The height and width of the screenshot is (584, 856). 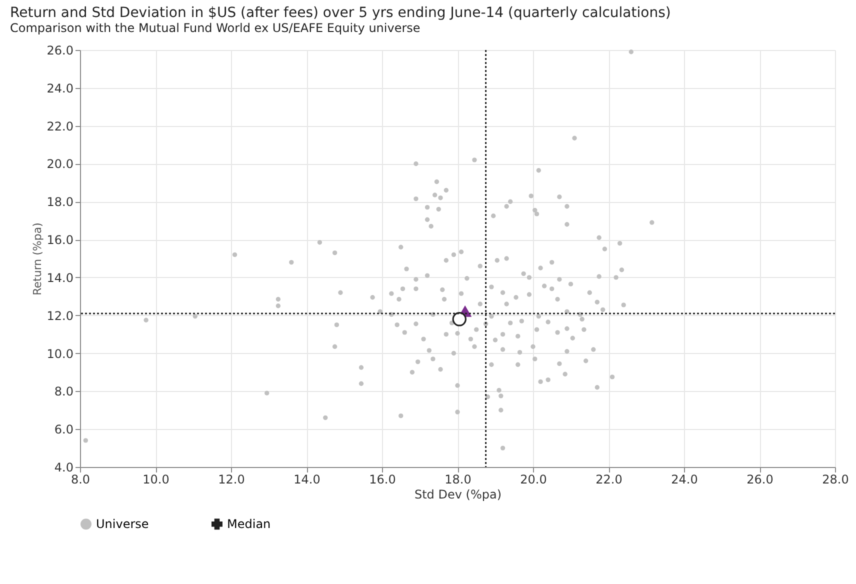 What do you see at coordinates (307, 479) in the screenshot?
I see `x-tick-label: 14.0` at bounding box center [307, 479].